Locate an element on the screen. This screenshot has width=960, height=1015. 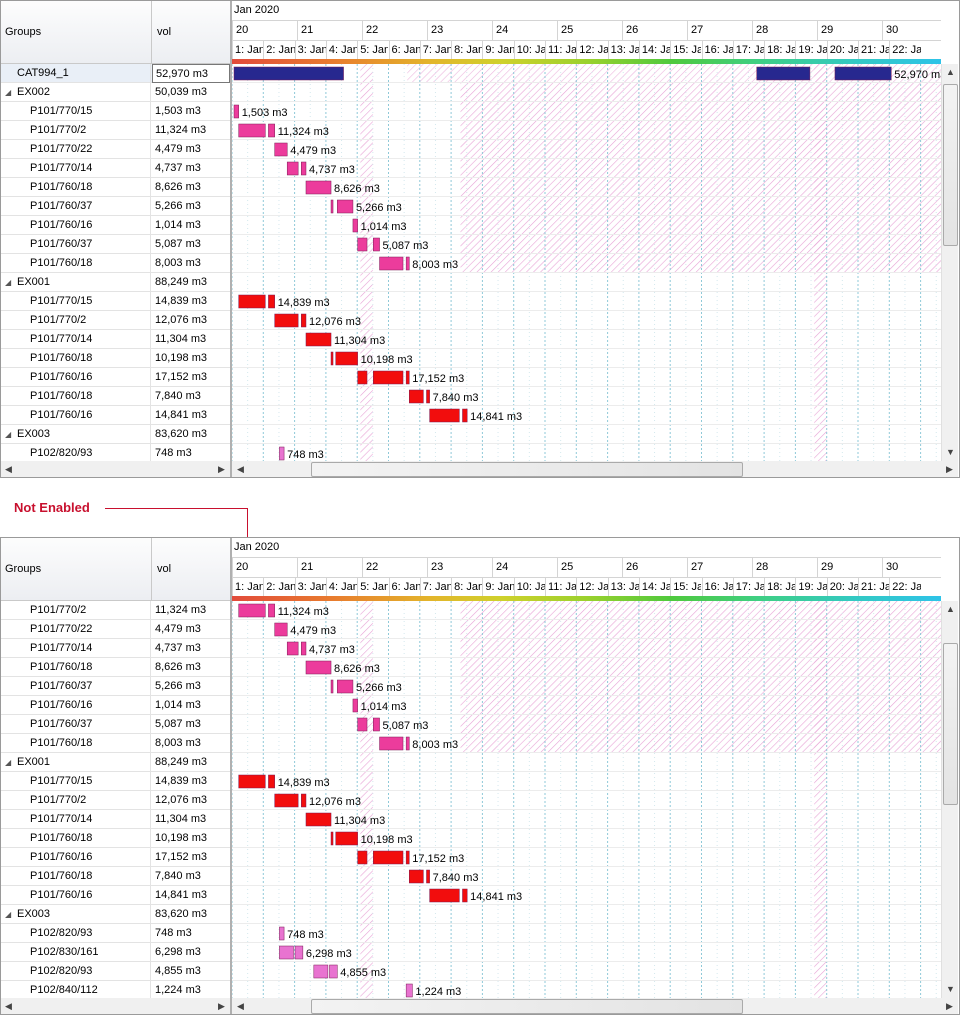
bar-volume-label: 5,266 m3 is located at coordinates (379, 208).